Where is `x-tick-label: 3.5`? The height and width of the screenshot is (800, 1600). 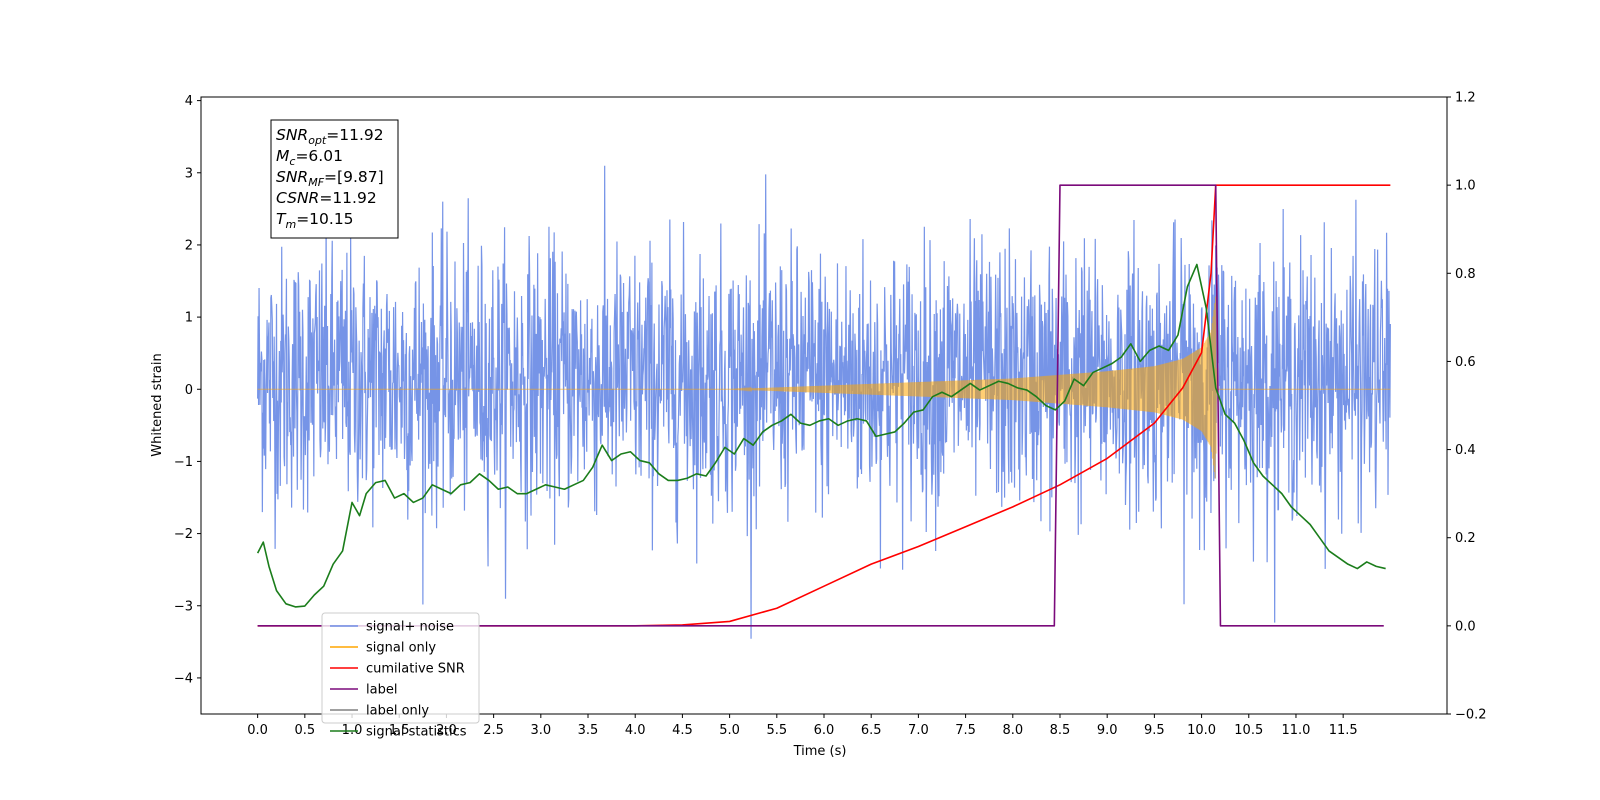 x-tick-label: 3.5 is located at coordinates (588, 730).